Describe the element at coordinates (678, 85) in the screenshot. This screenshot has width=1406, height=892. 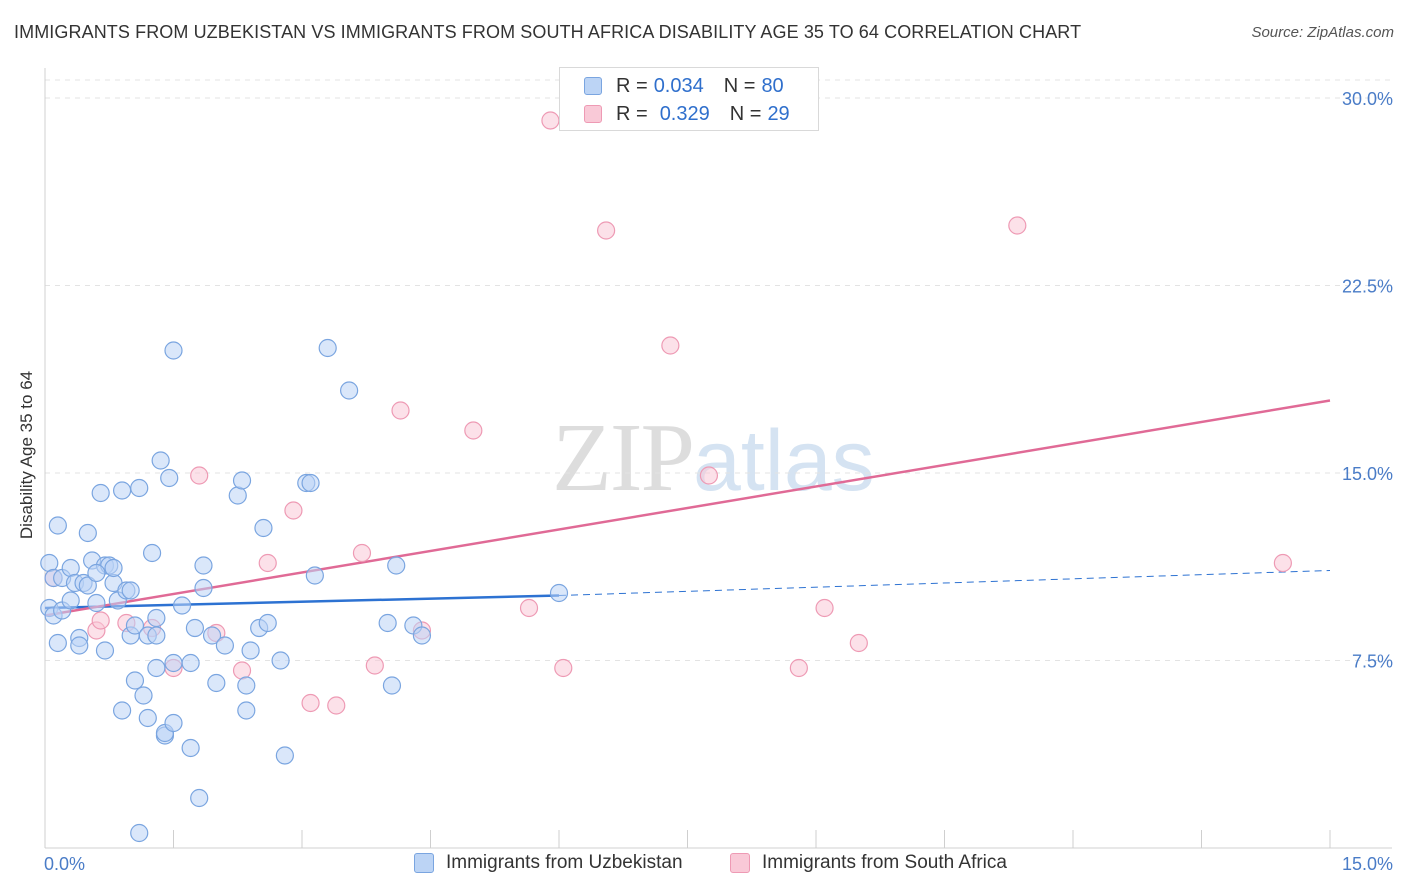
I see `legend-r-value: 0.034` at that location.